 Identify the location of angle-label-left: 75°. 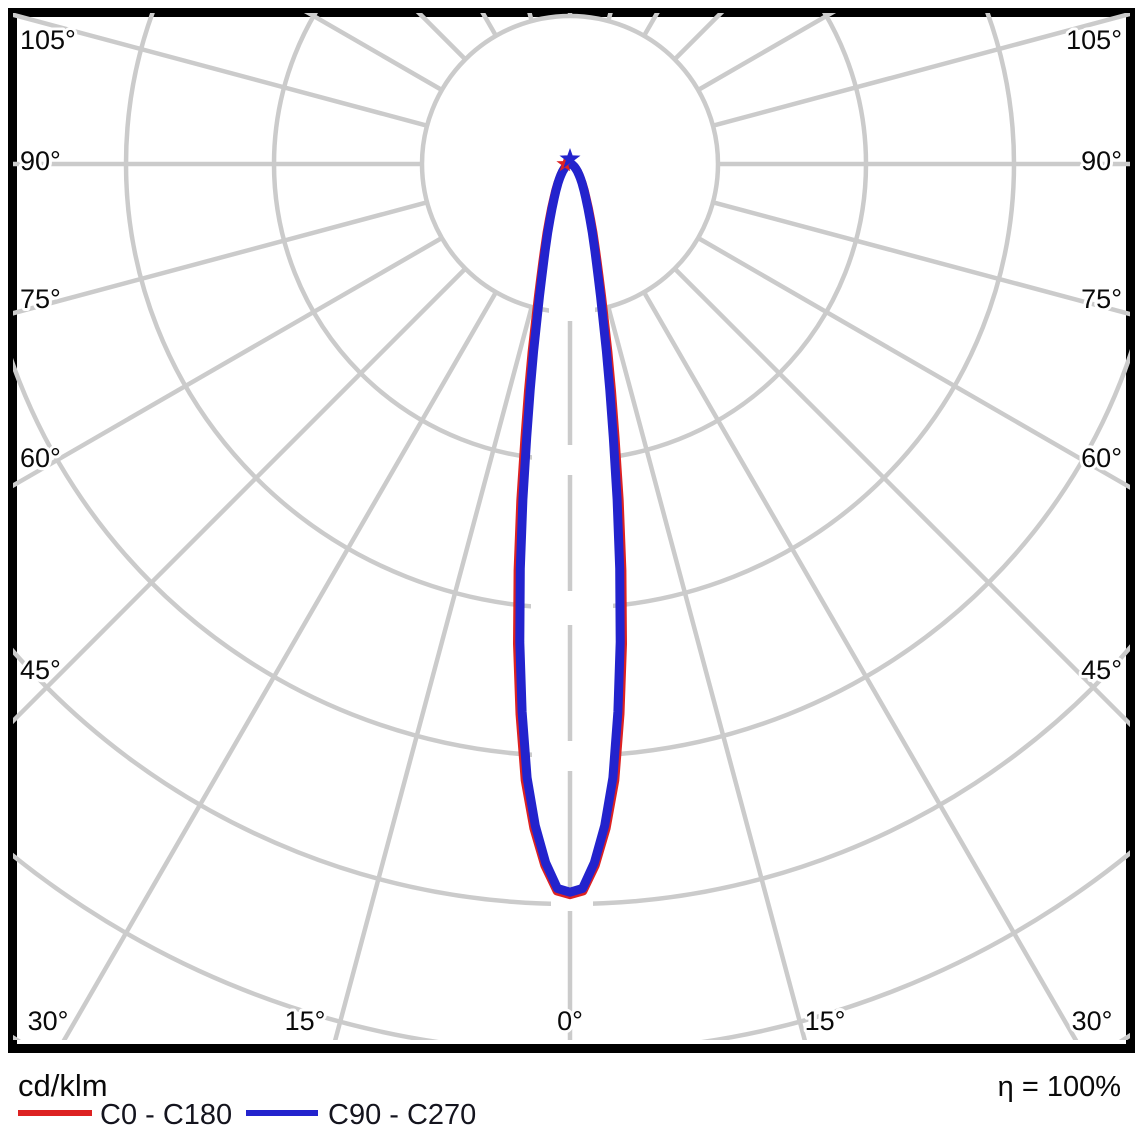
(40, 299).